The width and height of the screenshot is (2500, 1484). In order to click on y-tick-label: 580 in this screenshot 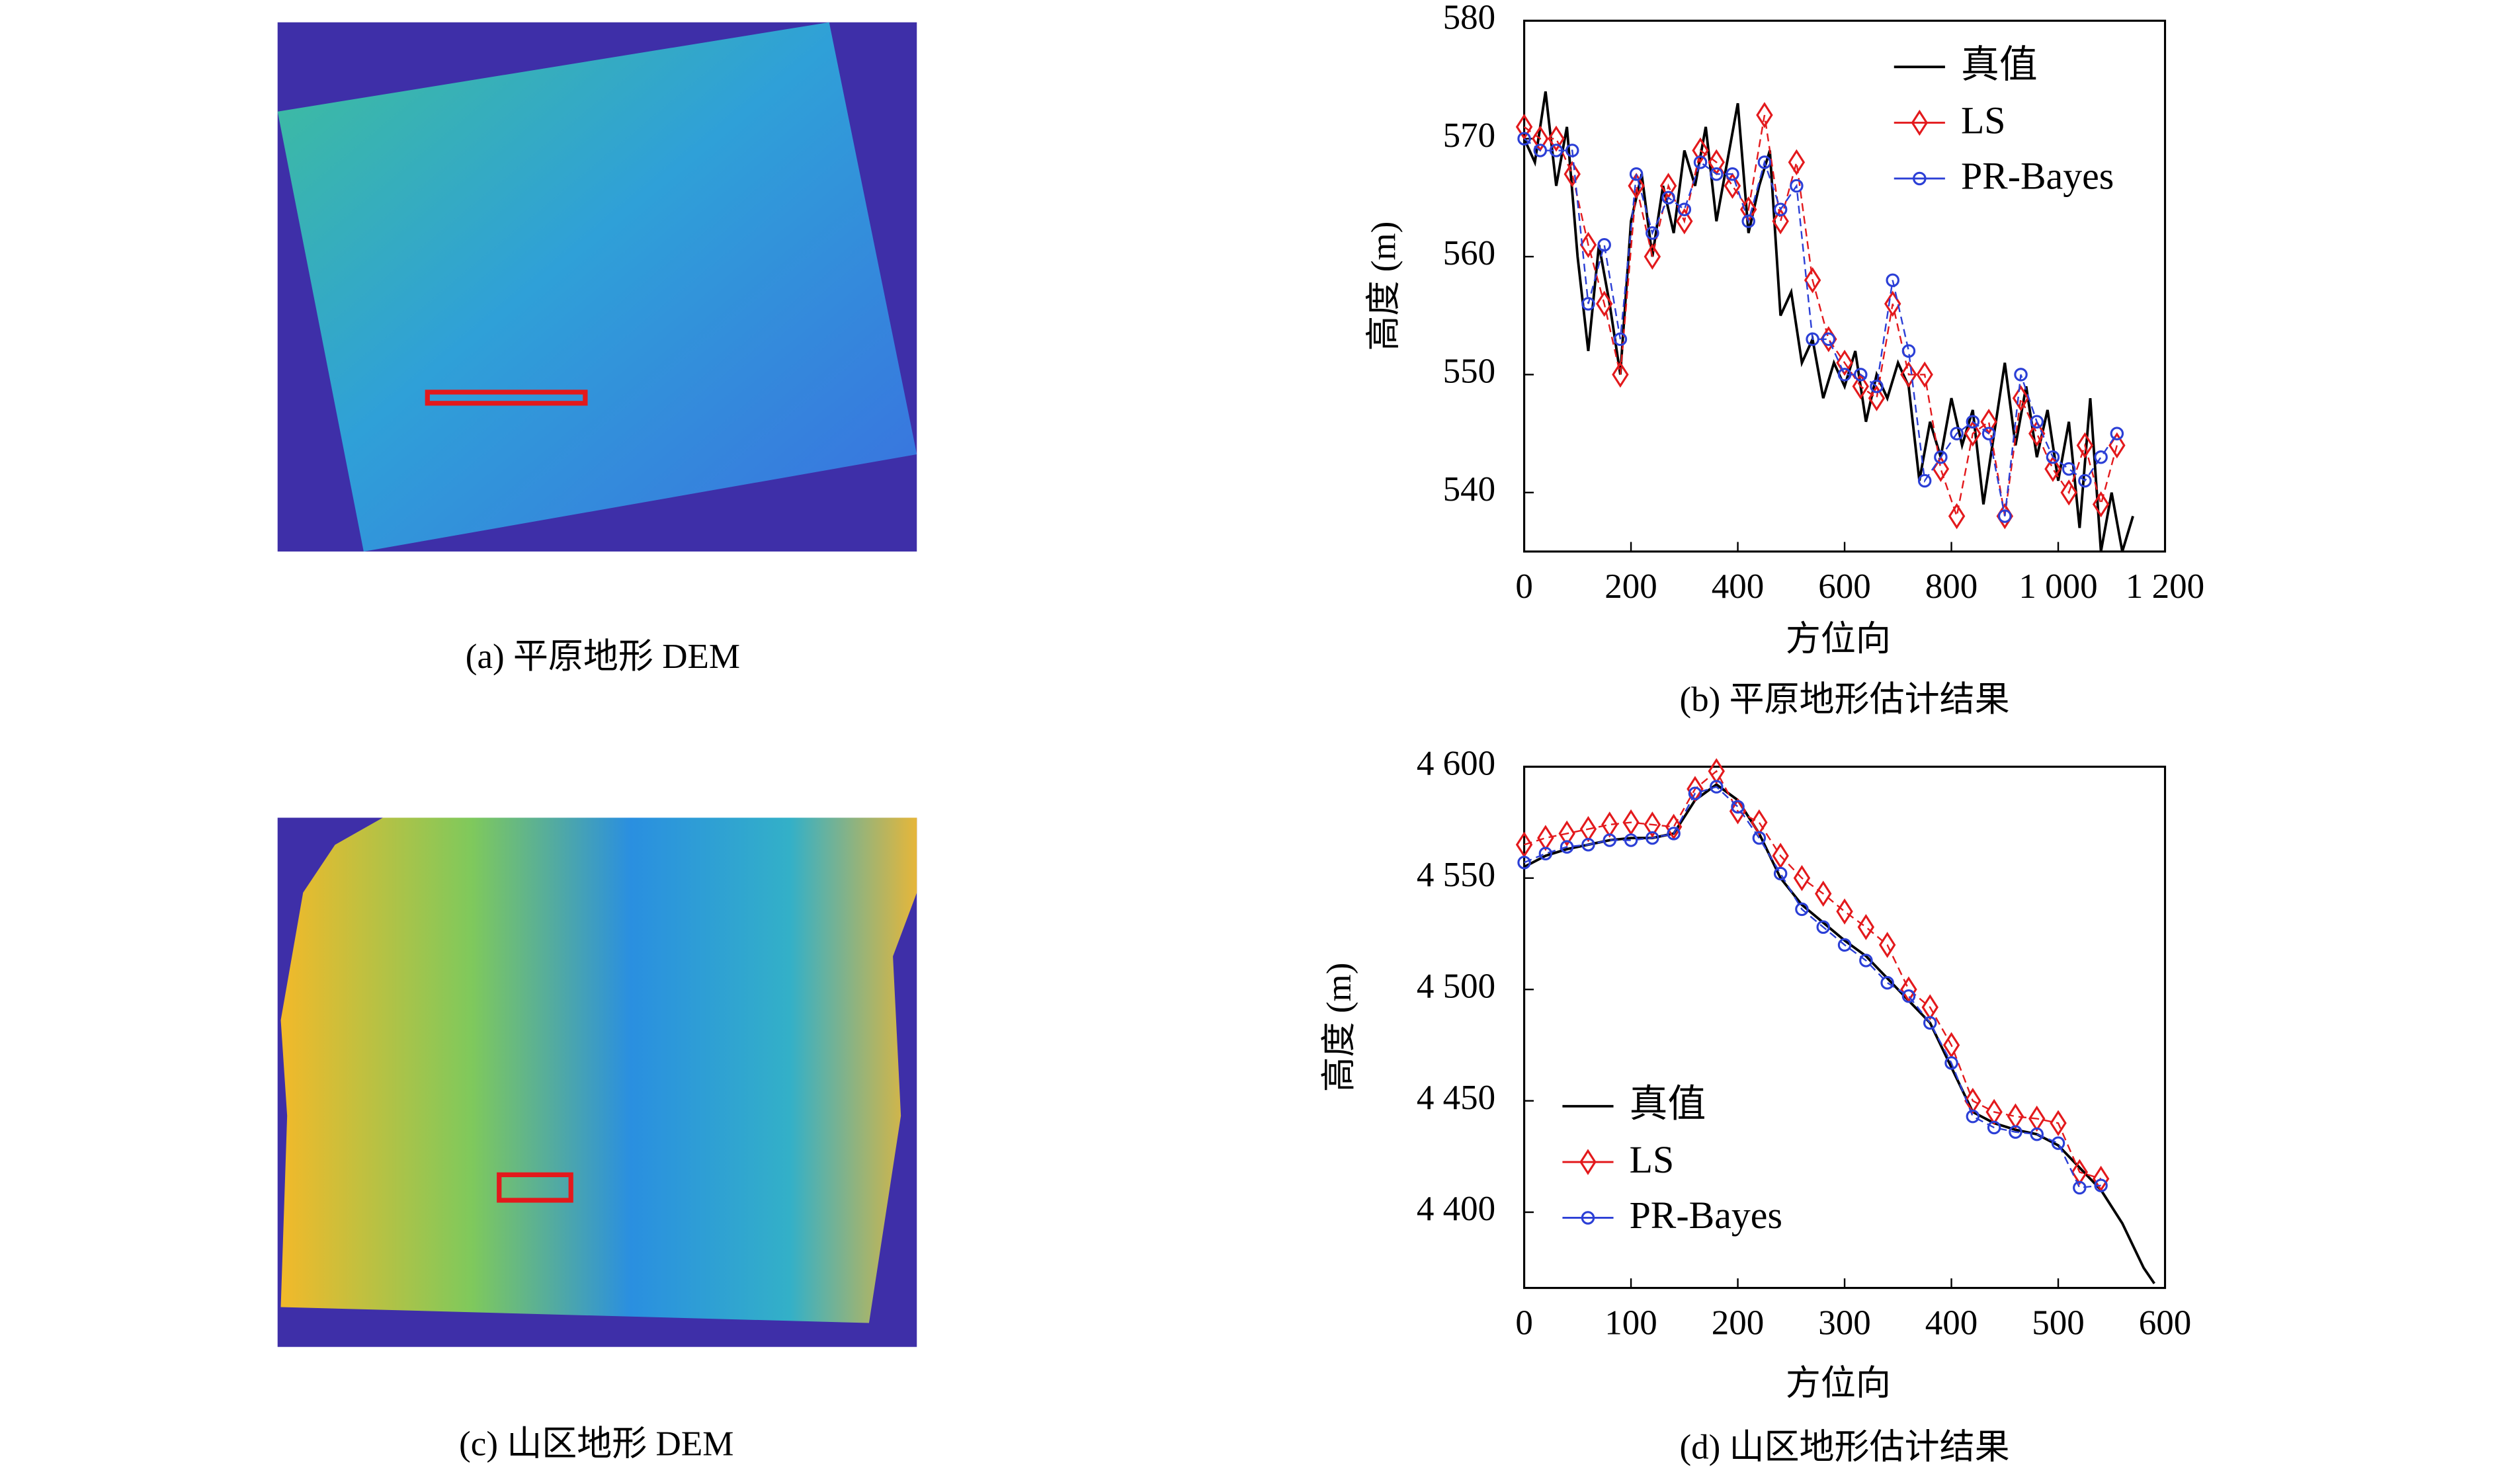, I will do `click(1469, 18)`.